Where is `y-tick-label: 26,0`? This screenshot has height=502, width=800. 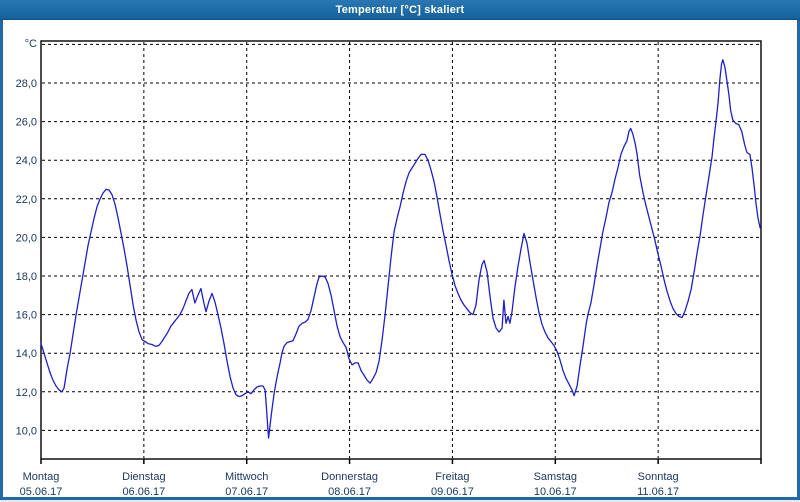
y-tick-label: 26,0 is located at coordinates (26, 123).